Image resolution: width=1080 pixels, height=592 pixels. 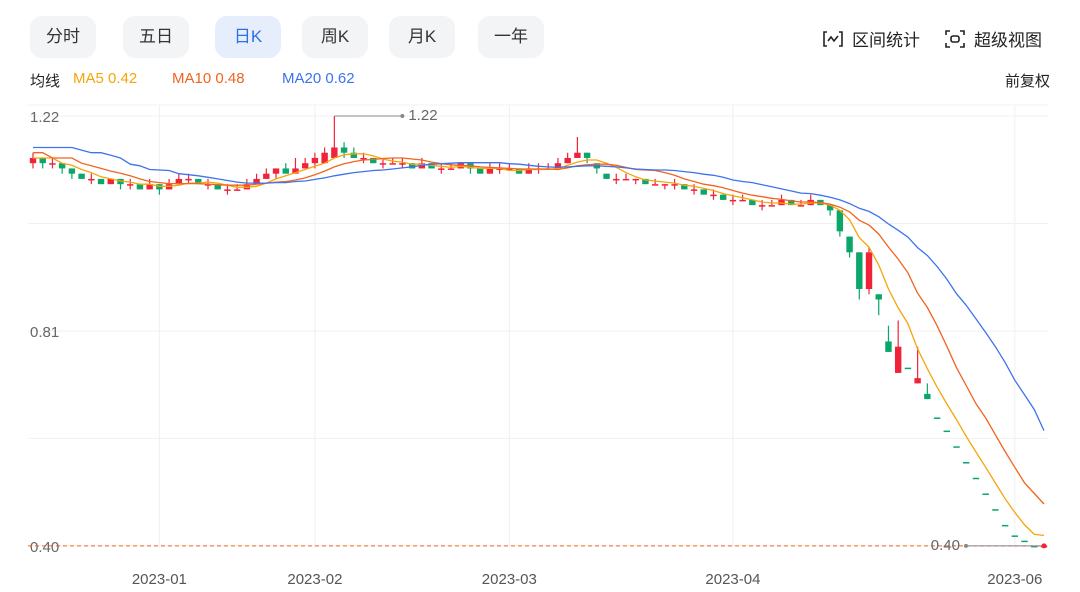 What do you see at coordinates (340, 78) in the screenshot?
I see `legend-value: 0.62` at bounding box center [340, 78].